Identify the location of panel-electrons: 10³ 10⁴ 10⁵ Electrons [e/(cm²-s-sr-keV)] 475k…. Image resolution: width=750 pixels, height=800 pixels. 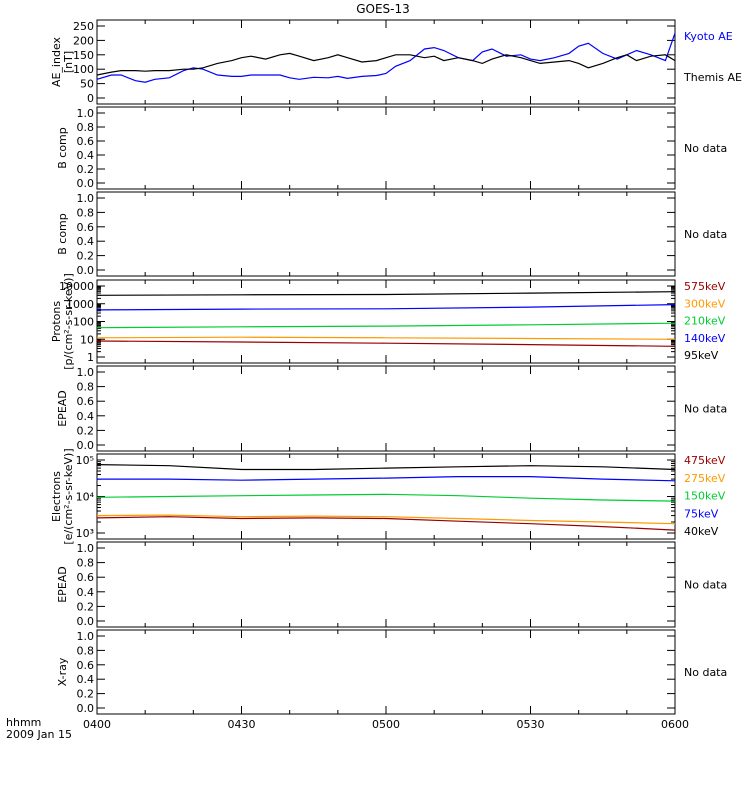
(388, 496).